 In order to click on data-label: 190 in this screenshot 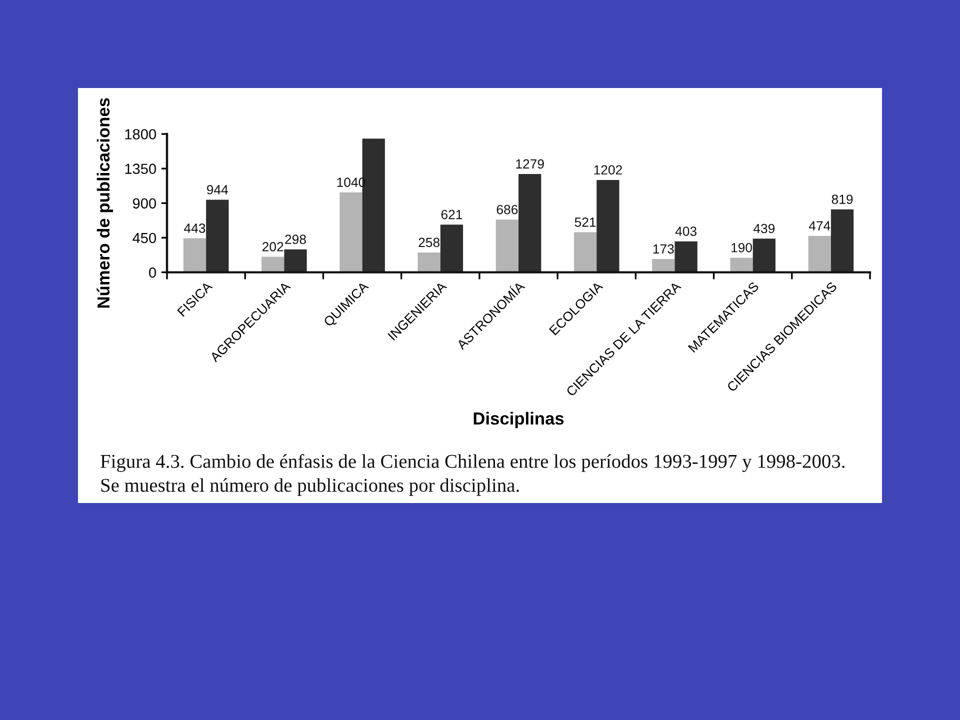, I will do `click(742, 247)`.